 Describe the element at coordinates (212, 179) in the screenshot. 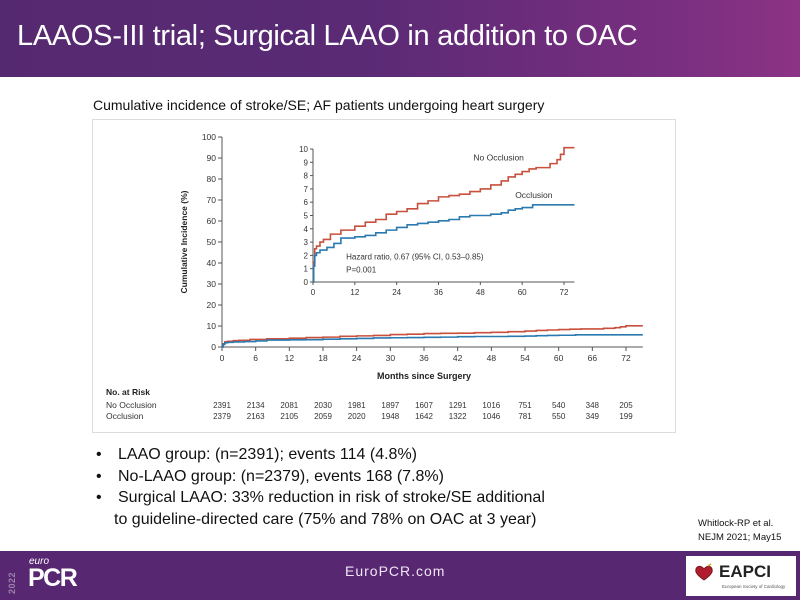

I see `y-tick-label: 80` at that location.